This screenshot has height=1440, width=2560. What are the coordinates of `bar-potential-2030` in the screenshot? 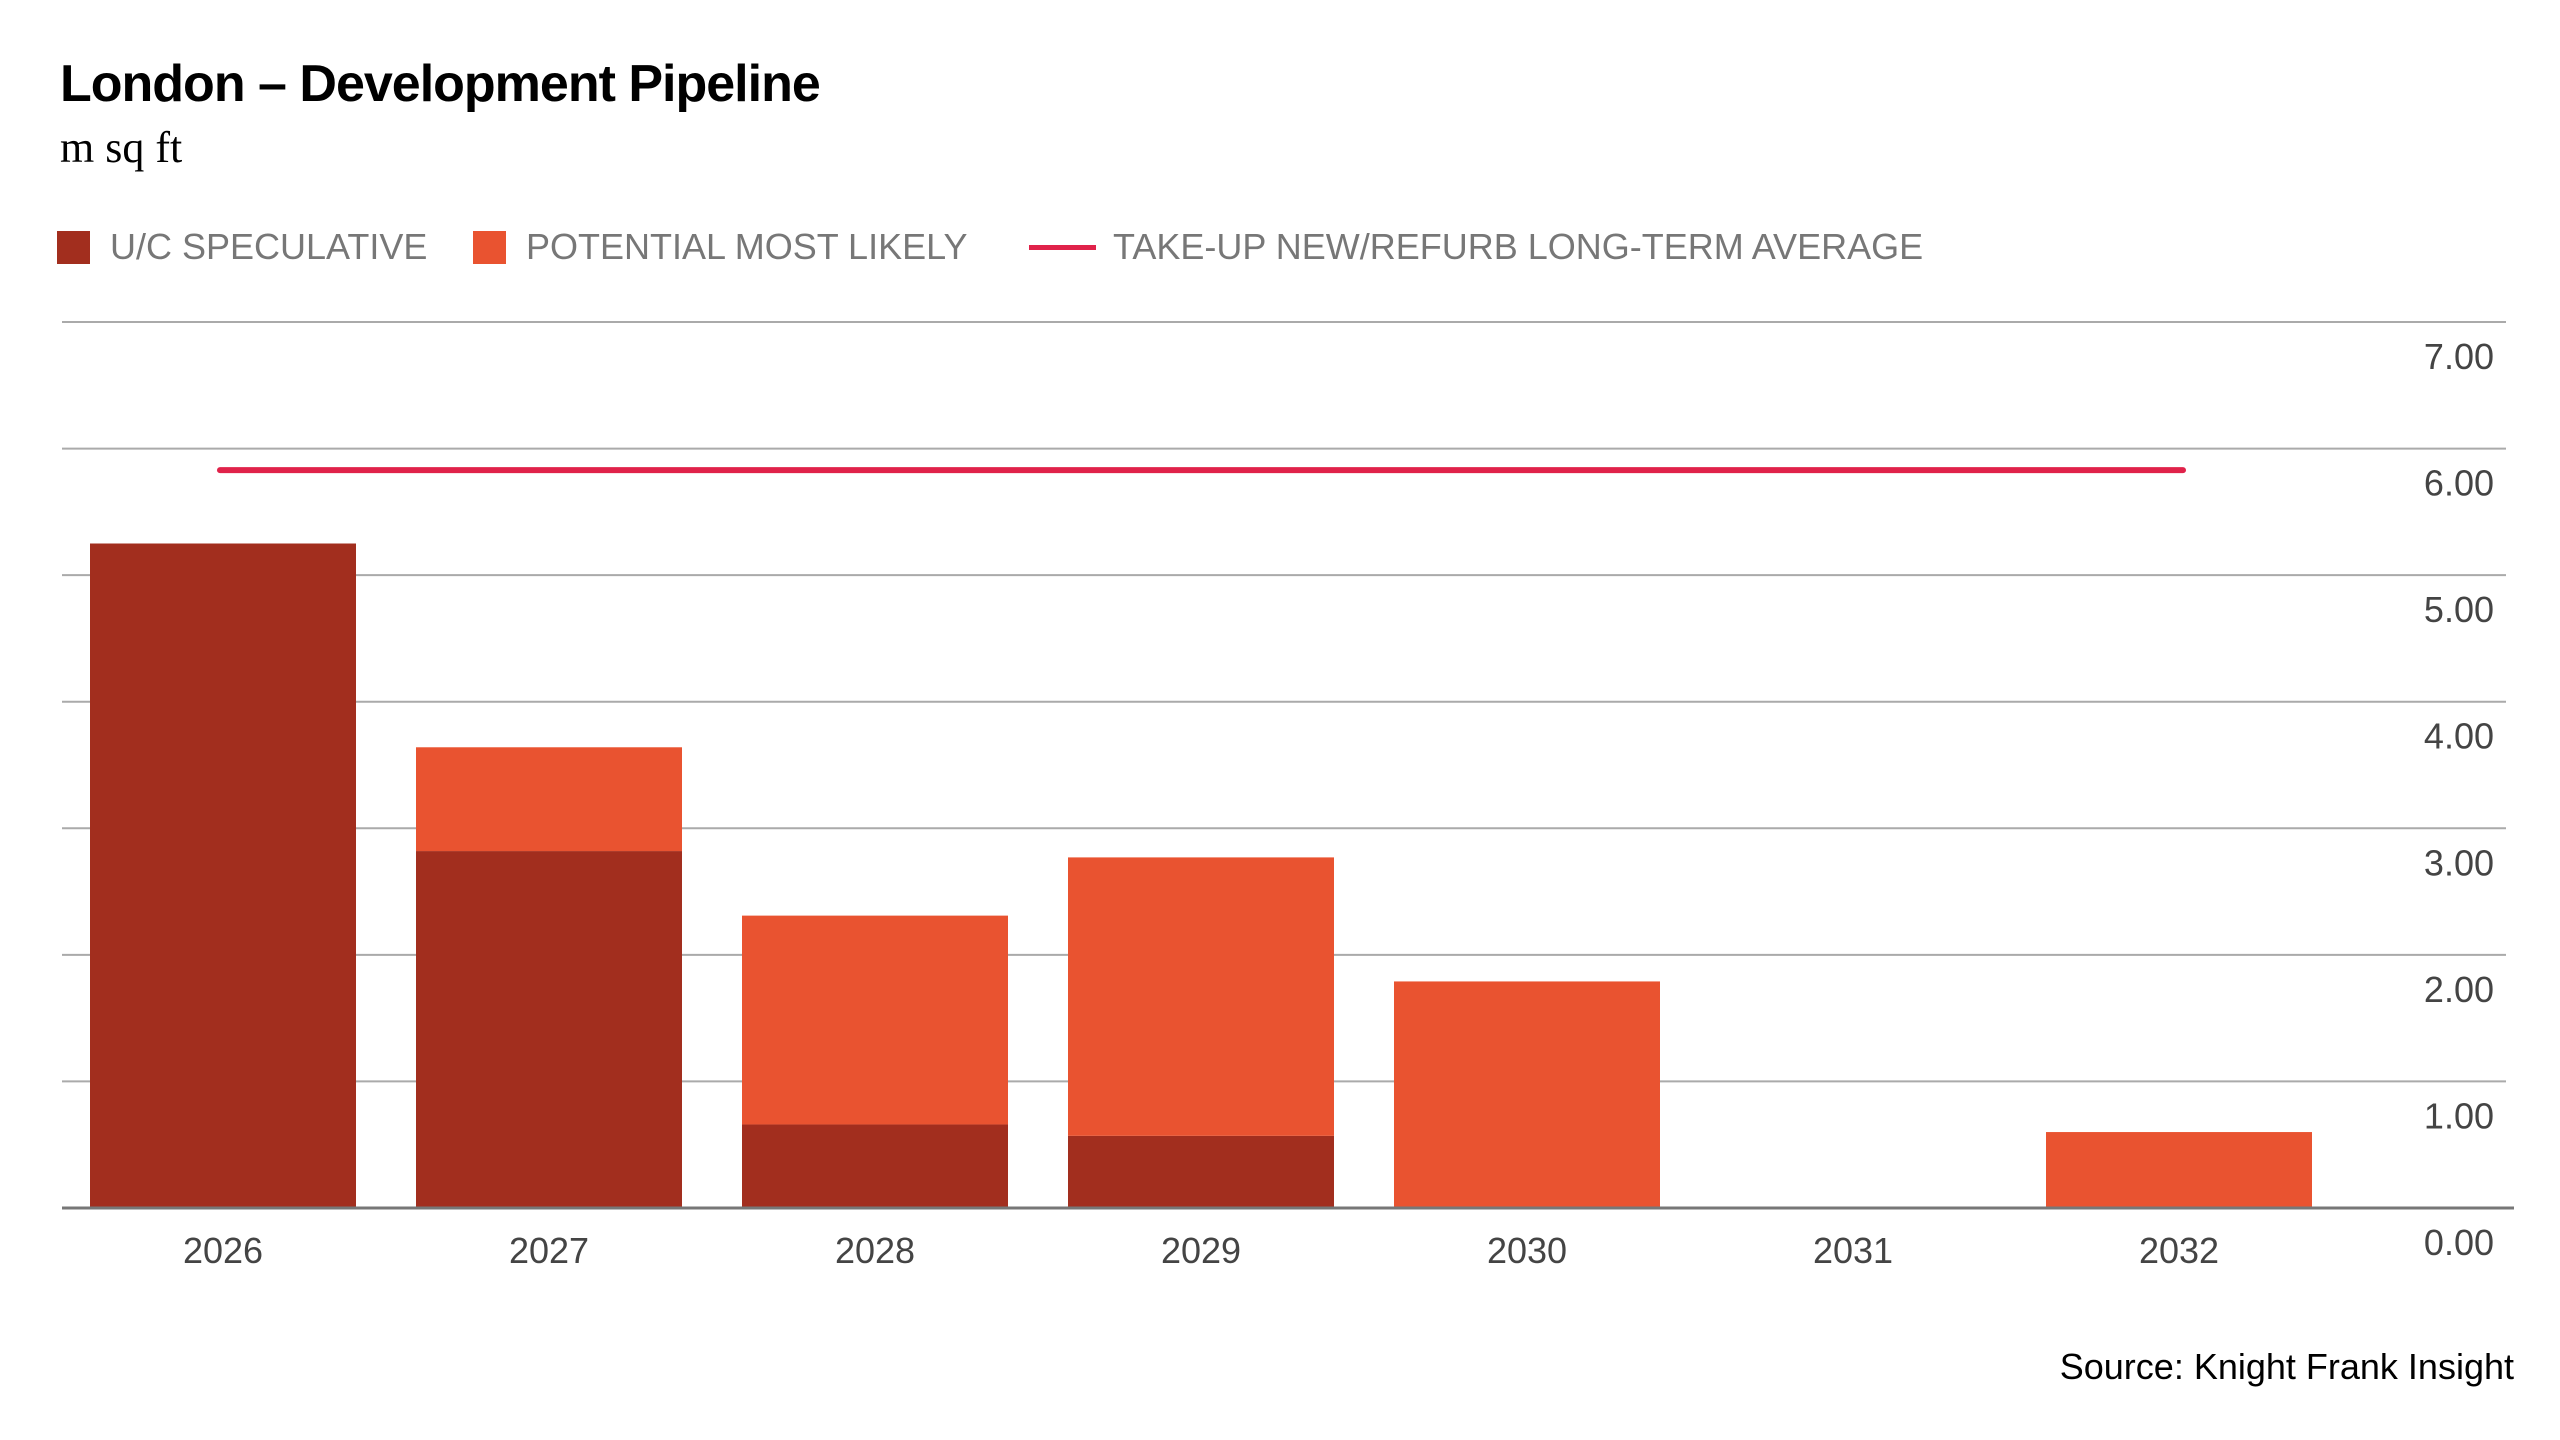 It's located at (1527, 1094).